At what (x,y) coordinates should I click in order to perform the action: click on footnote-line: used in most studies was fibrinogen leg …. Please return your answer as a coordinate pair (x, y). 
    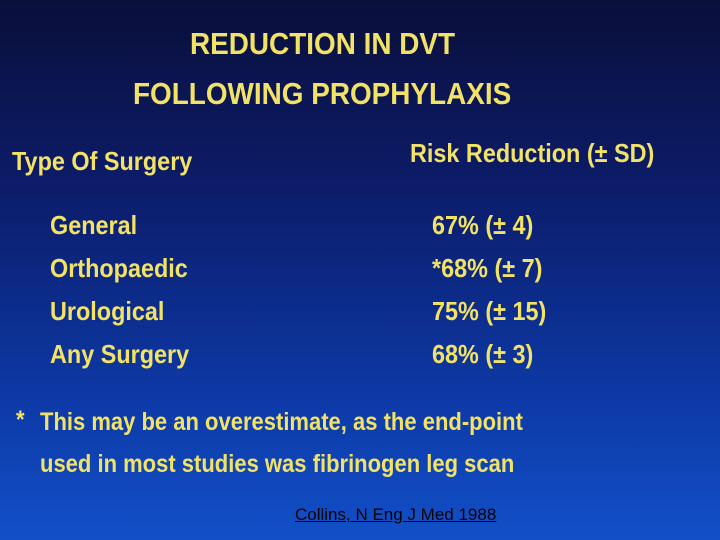
    Looking at the image, I should click on (277, 464).